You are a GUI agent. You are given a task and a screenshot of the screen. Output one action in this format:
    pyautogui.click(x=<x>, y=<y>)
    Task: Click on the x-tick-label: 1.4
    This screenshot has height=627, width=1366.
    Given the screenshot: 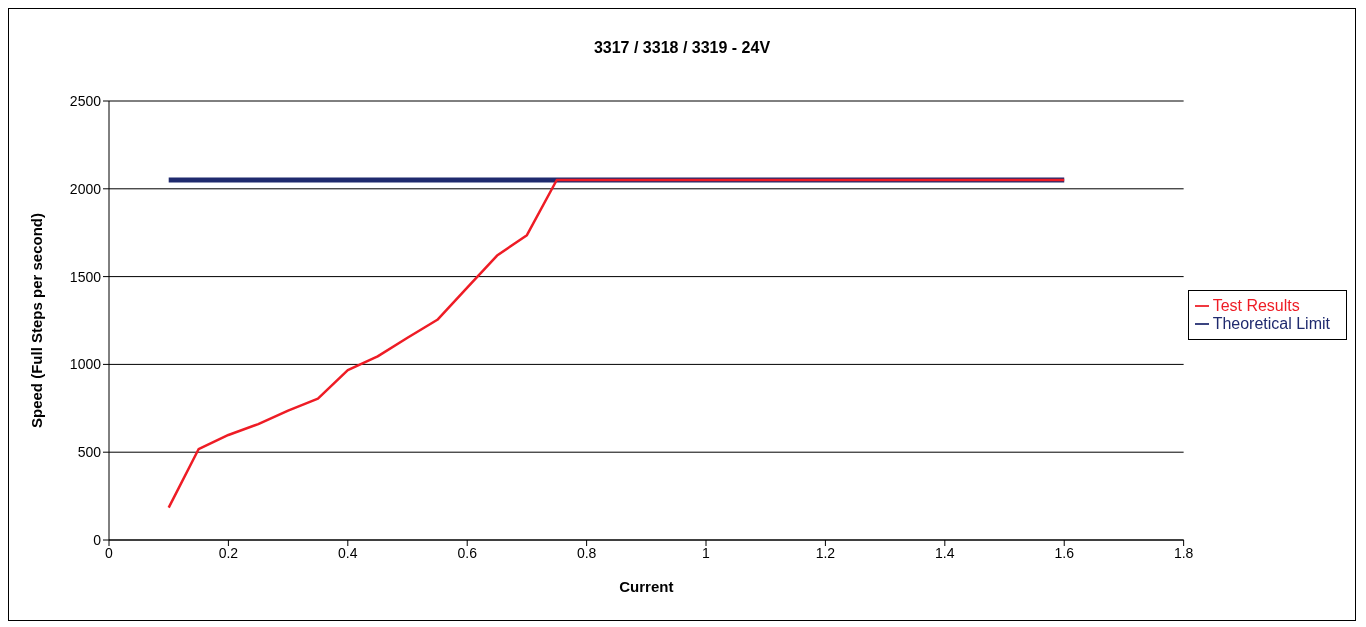 What is the action you would take?
    pyautogui.click(x=945, y=552)
    